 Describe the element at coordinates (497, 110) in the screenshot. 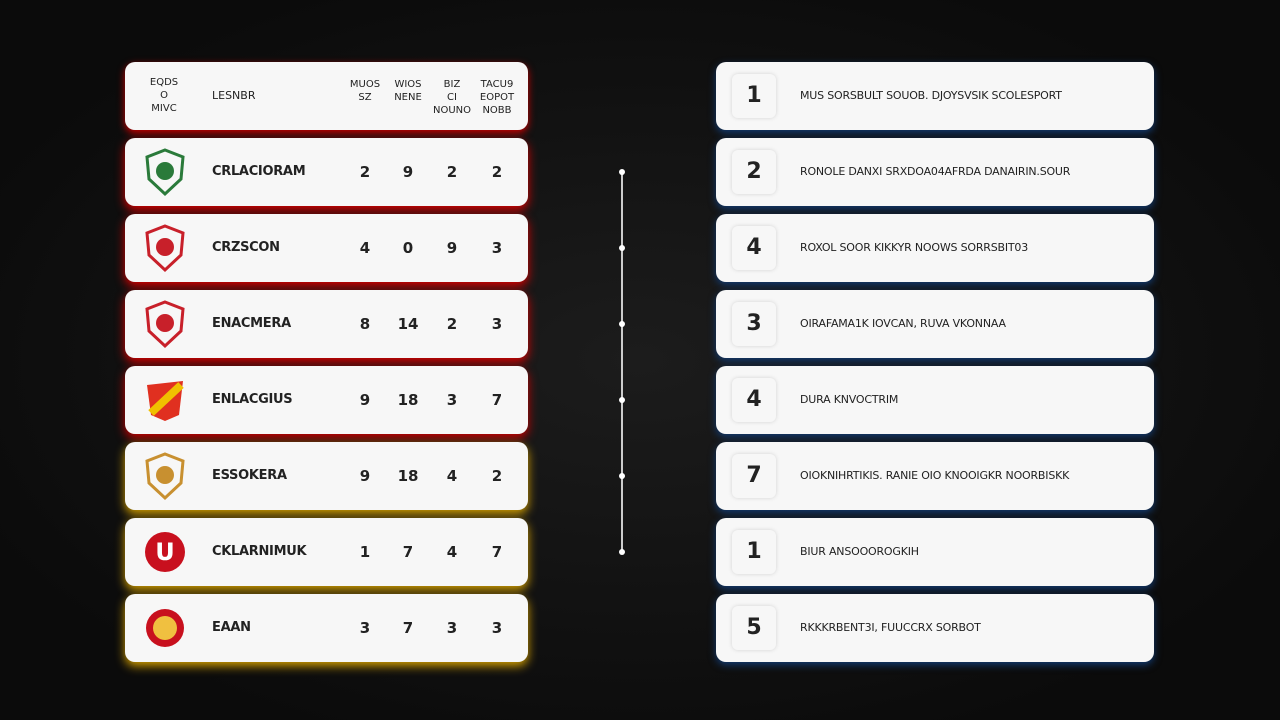

I see `column-header: NOBB` at that location.